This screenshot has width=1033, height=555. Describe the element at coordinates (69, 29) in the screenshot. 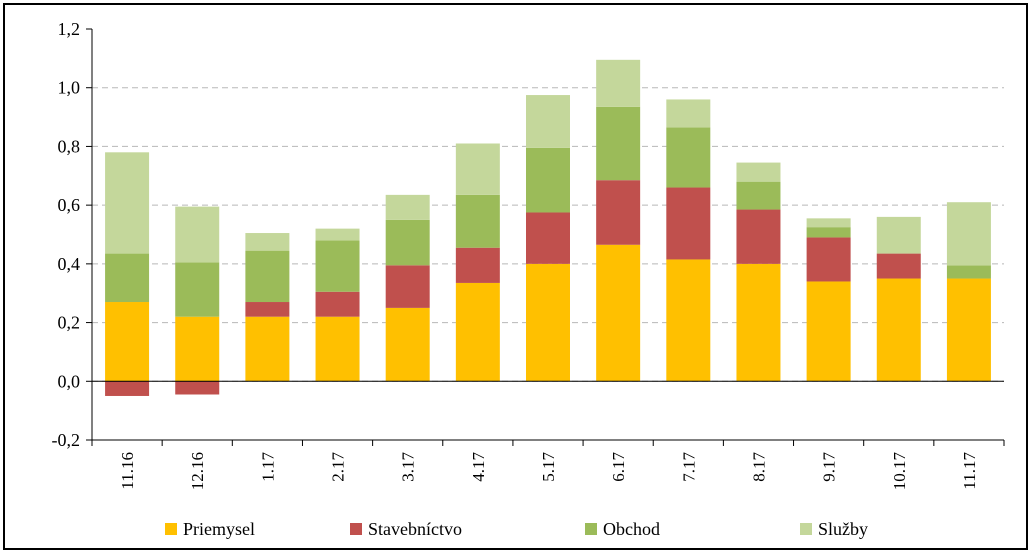

I see `y-tick-label: 1,2` at that location.